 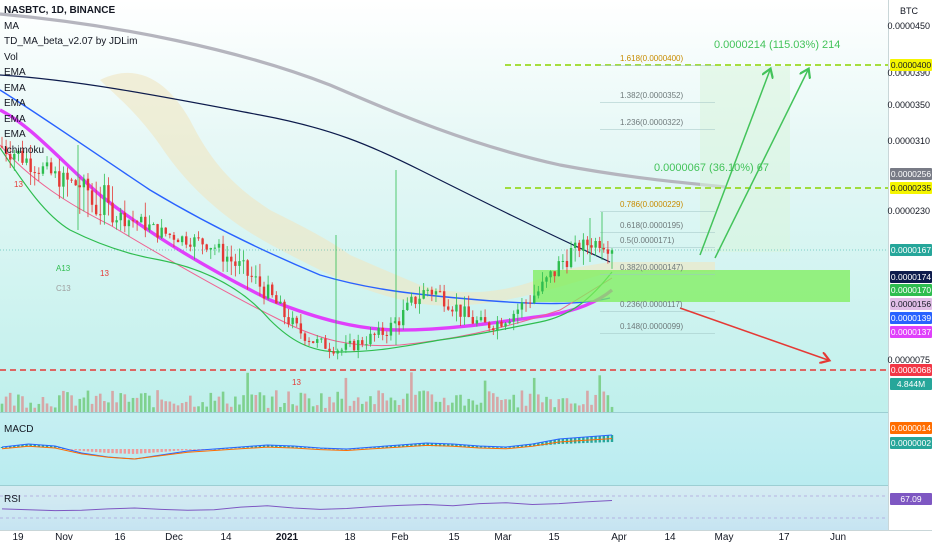 I want to click on fib-label: 0.5(0.0000171), so click(x=647, y=240).